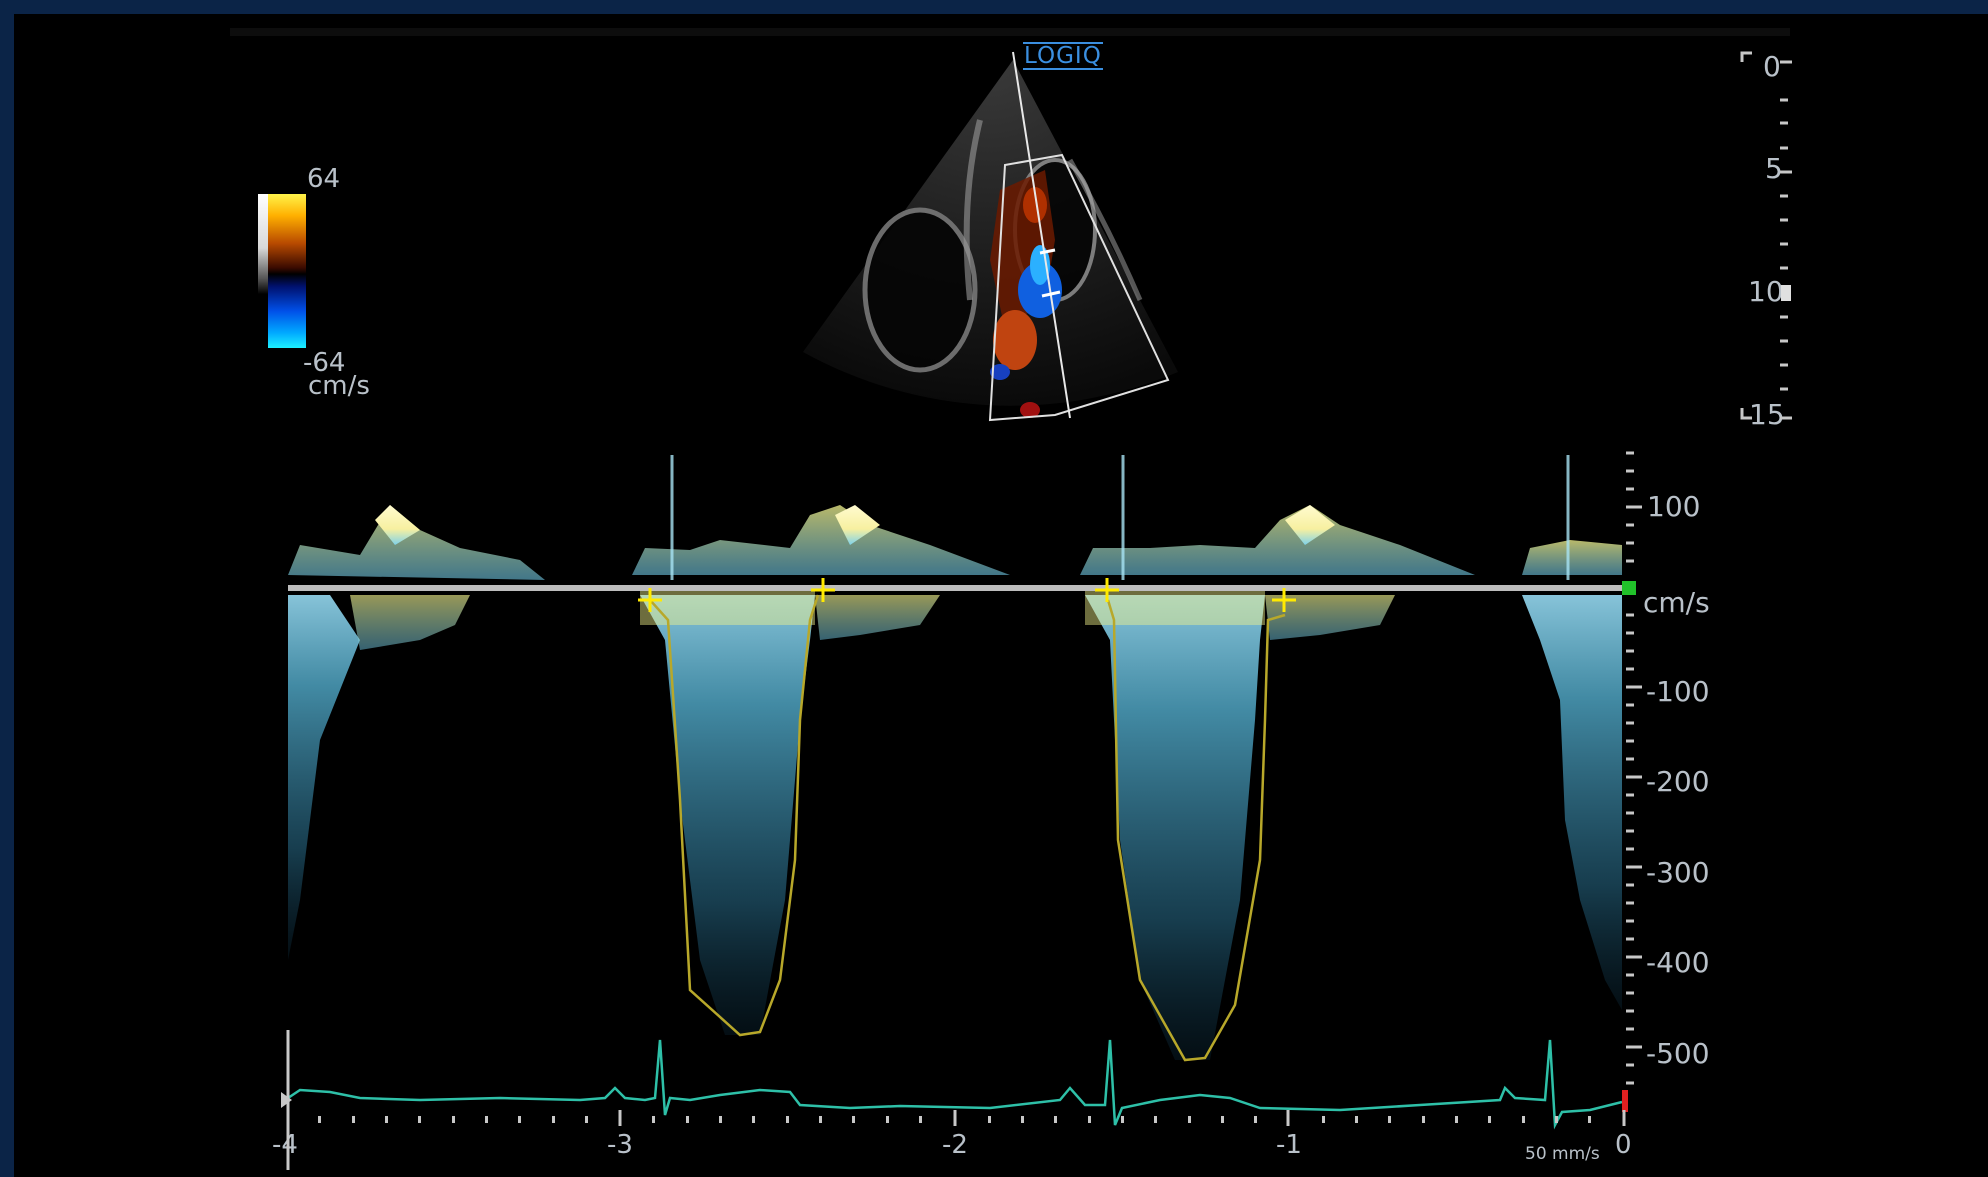 The image size is (1988, 1177). I want to click on time-label-neg2: -2, so click(955, 1145).